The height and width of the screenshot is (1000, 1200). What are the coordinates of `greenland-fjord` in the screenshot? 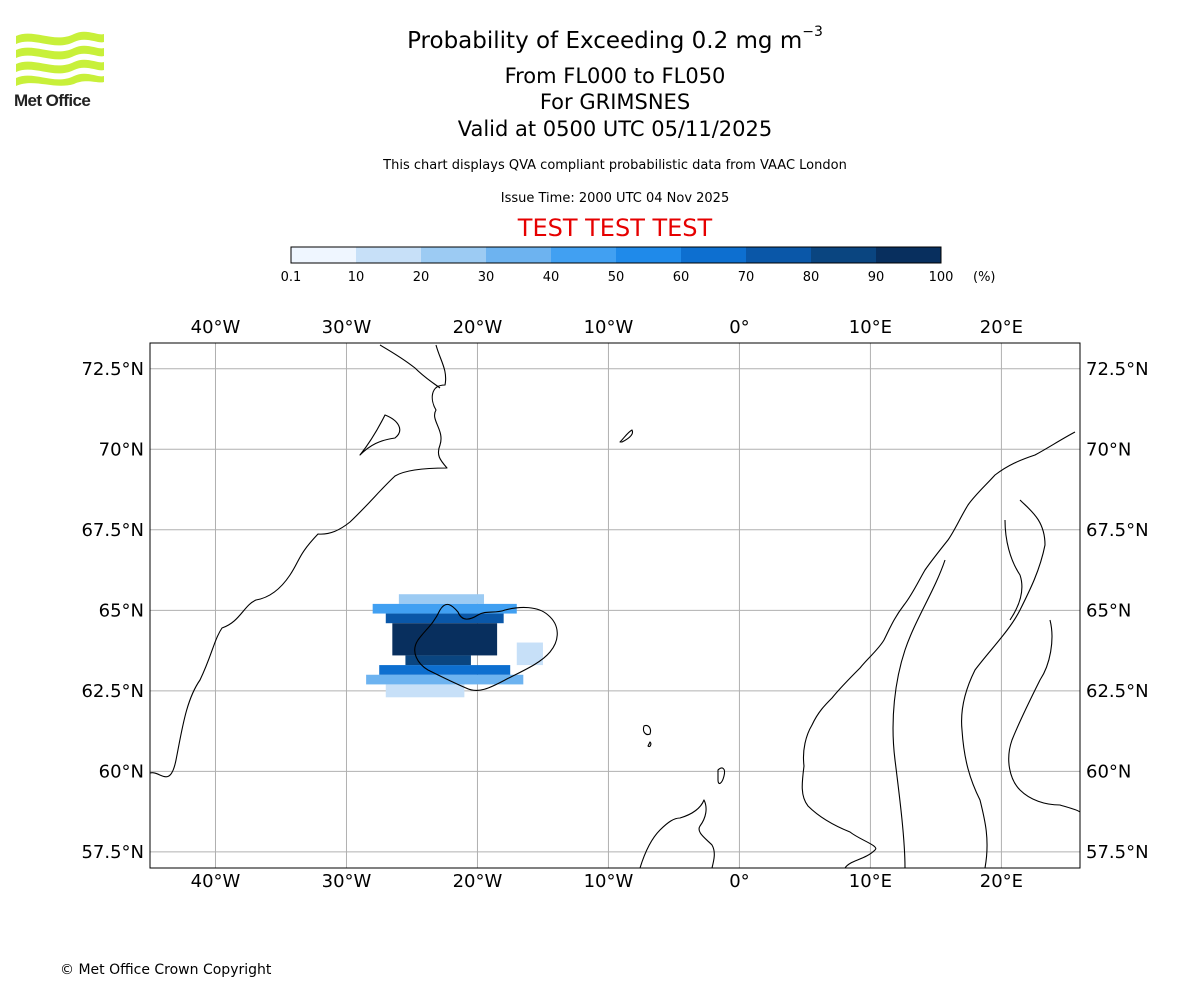 It's located at (410, 366).